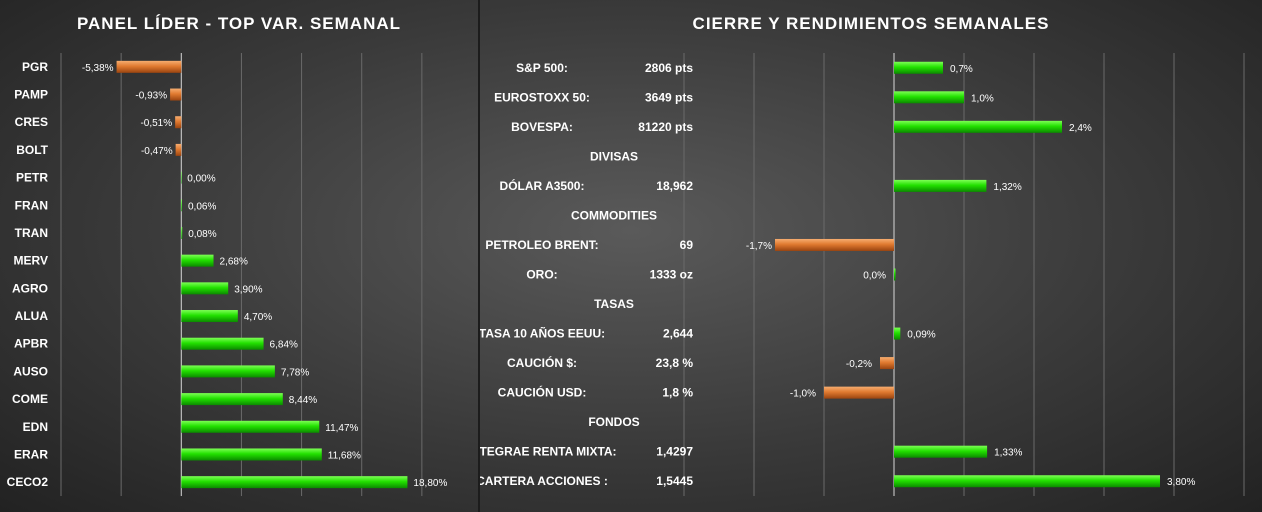  I want to click on panel-divider, so click(479, 256).